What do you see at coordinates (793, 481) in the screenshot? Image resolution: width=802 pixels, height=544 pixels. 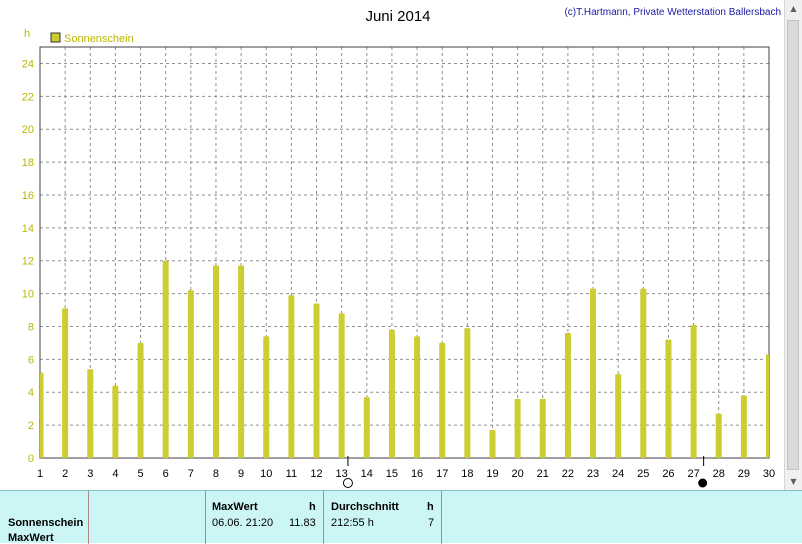 I see `scroll-down-icon: ▼` at bounding box center [793, 481].